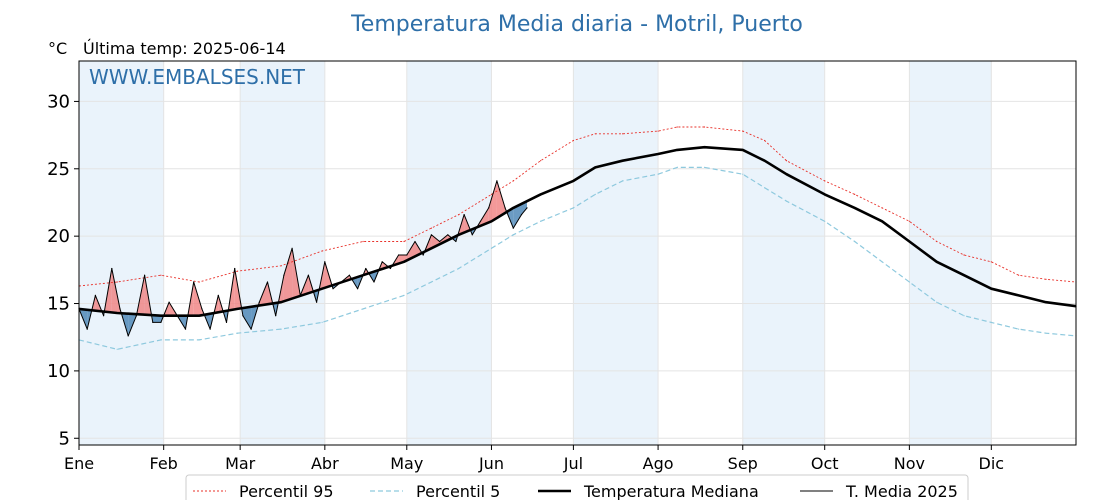 The image size is (1120, 500). What do you see at coordinates (671, 491) in the screenshot?
I see `legend-median-label: Temperatura Mediana` at bounding box center [671, 491].